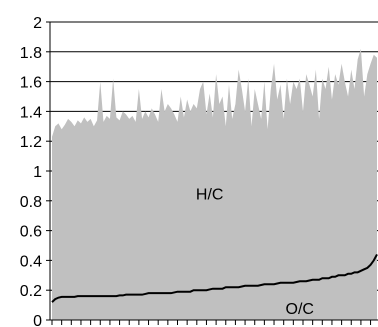 The width and height of the screenshot is (378, 327). I want to click on y-tick-label: 0.8, so click(31, 202).